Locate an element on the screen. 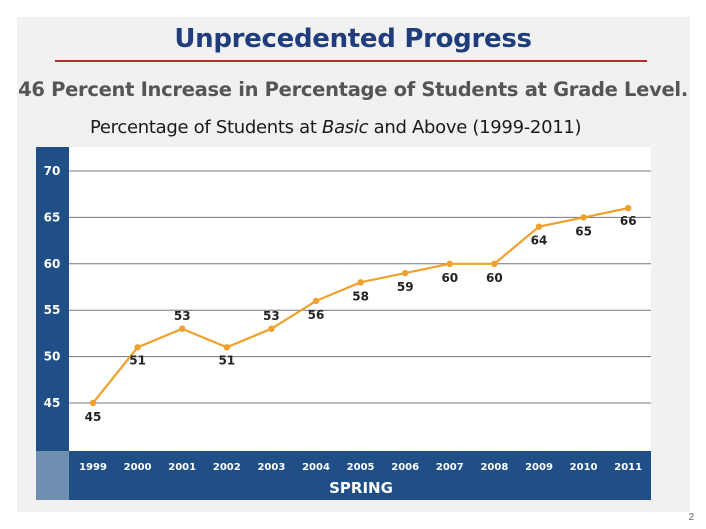 The image size is (706, 529). data-label: 58 is located at coordinates (360, 296).